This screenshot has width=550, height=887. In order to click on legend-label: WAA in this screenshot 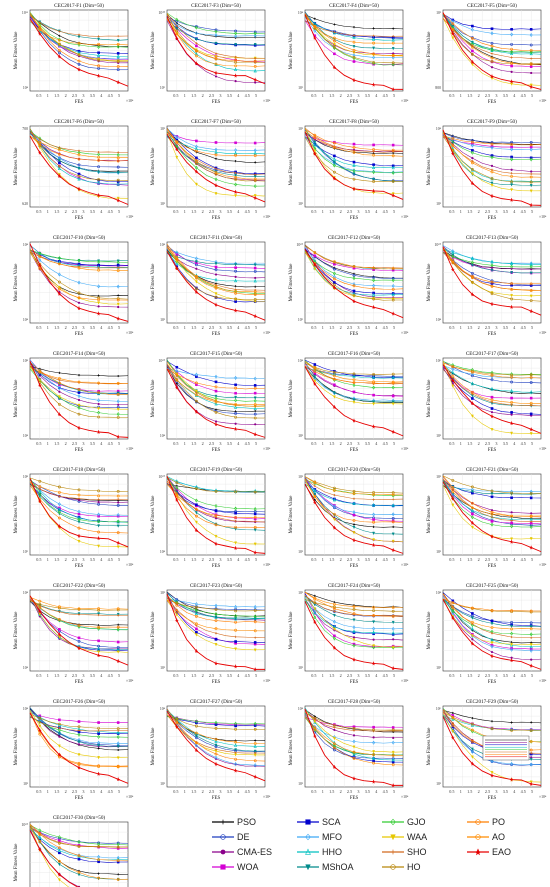, I will do `click(417, 837)`.